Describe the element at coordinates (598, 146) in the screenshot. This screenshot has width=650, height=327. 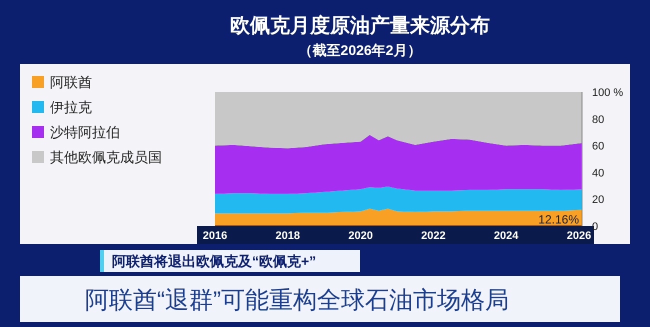
I see `y-tick-label: 60` at that location.